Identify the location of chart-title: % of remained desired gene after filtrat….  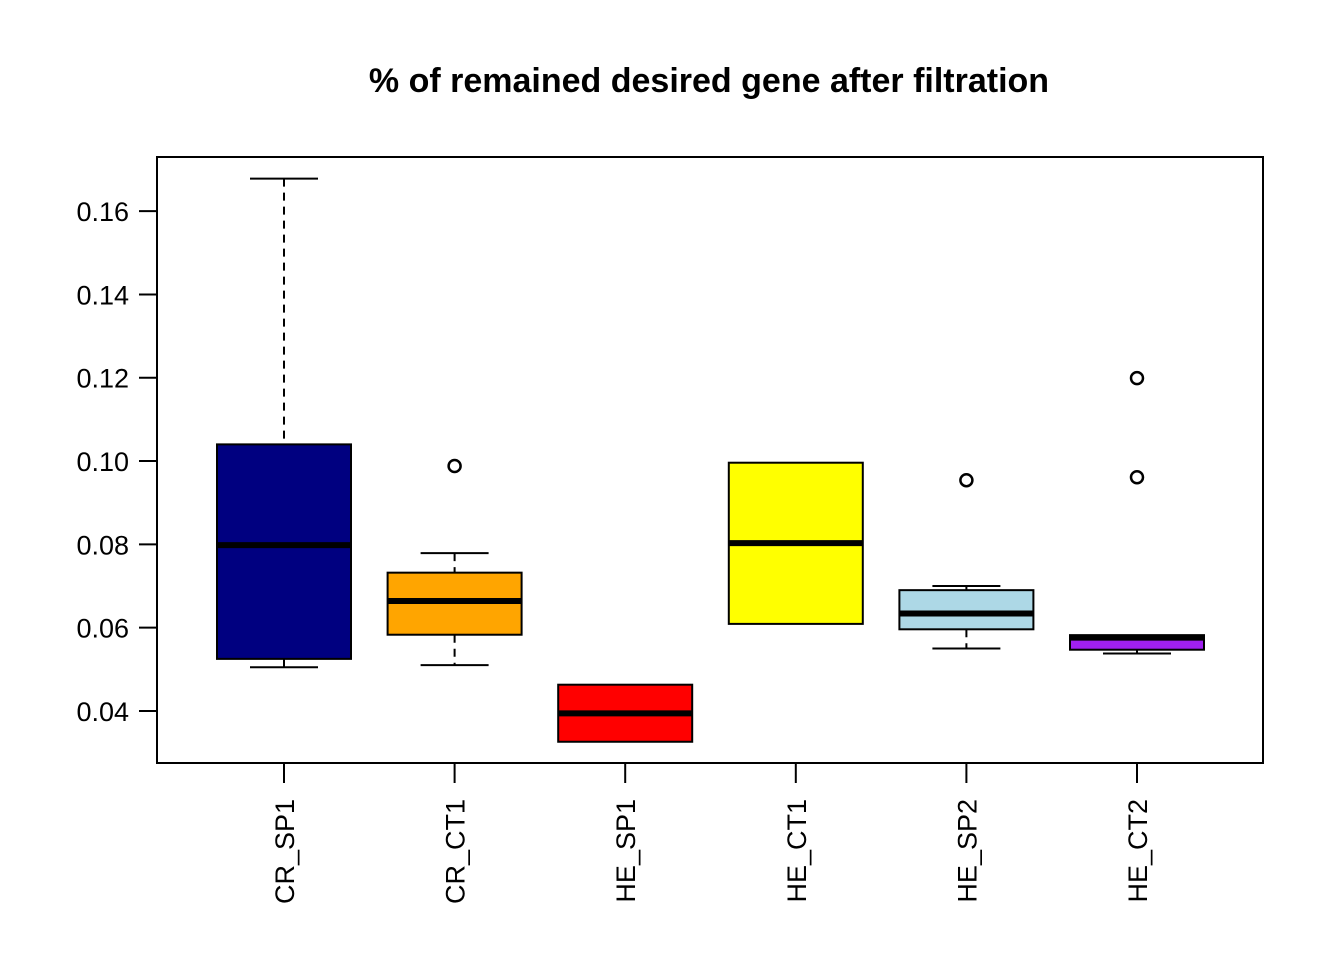
(709, 81).